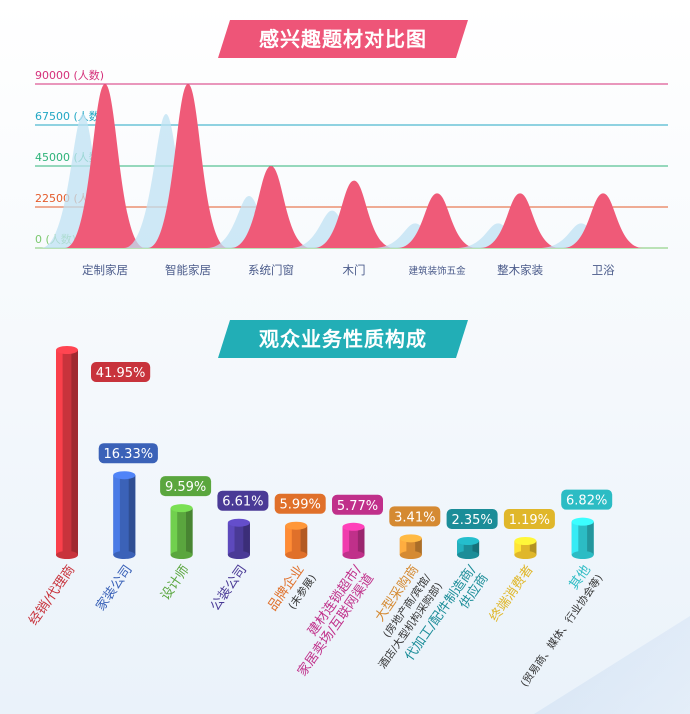 The width and height of the screenshot is (690, 714). I want to click on x-tick-label: 木门, so click(354, 270).